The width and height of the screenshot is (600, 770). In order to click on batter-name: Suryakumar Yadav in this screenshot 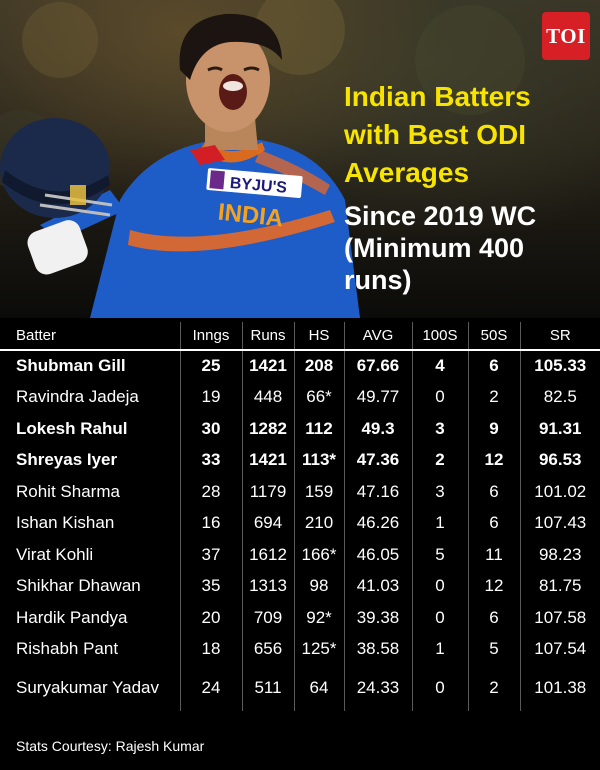, I will do `click(87, 687)`.